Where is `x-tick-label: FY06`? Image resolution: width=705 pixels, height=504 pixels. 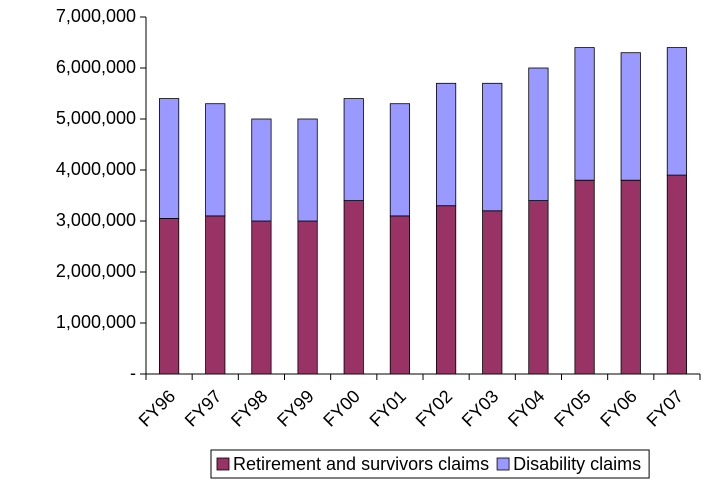
x-tick-label: FY06 is located at coordinates (618, 408).